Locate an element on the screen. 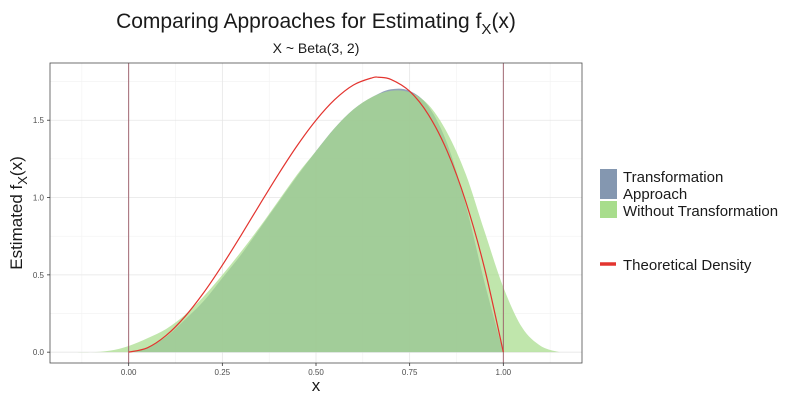 This screenshot has height=400, width=800. x-tick-label: 0.75 is located at coordinates (410, 372).